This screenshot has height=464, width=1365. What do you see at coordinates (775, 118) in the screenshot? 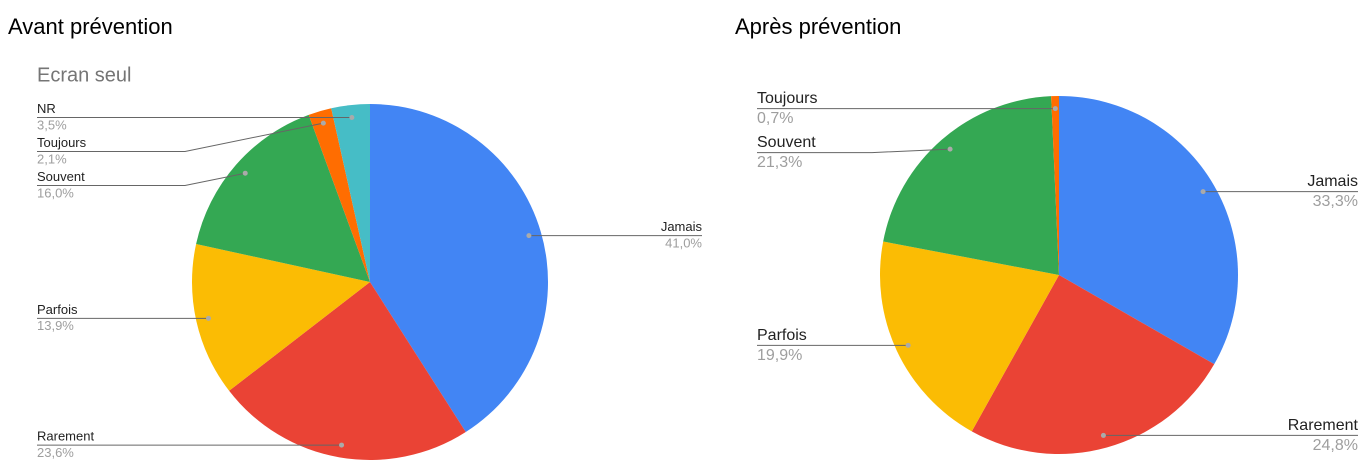
I see `slice-value: 0,7%` at bounding box center [775, 118].